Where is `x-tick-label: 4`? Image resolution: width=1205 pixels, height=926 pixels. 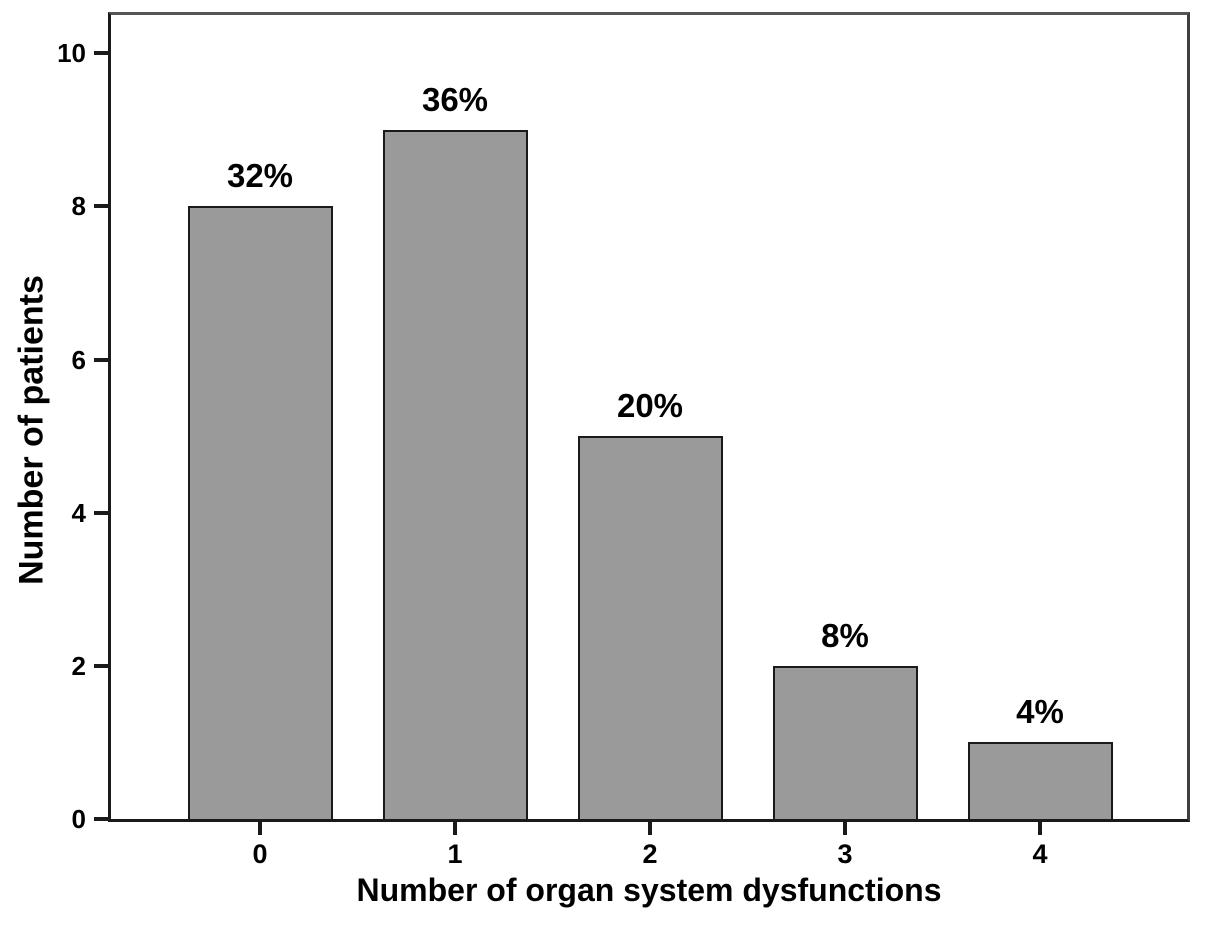
x-tick-label: 4 is located at coordinates (1040, 854).